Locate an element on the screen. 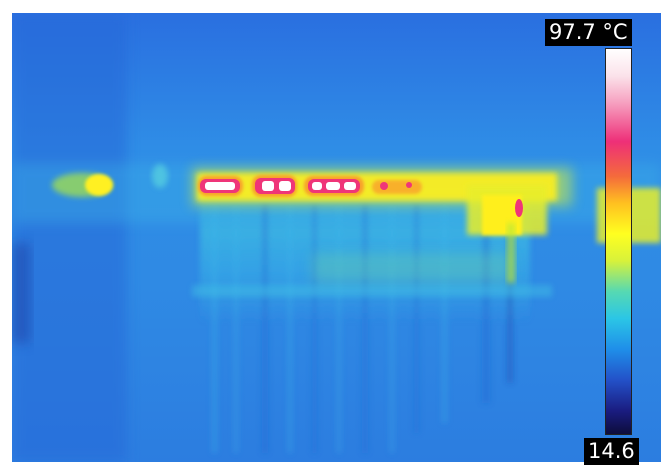  lower-band is located at coordinates (372, 291).